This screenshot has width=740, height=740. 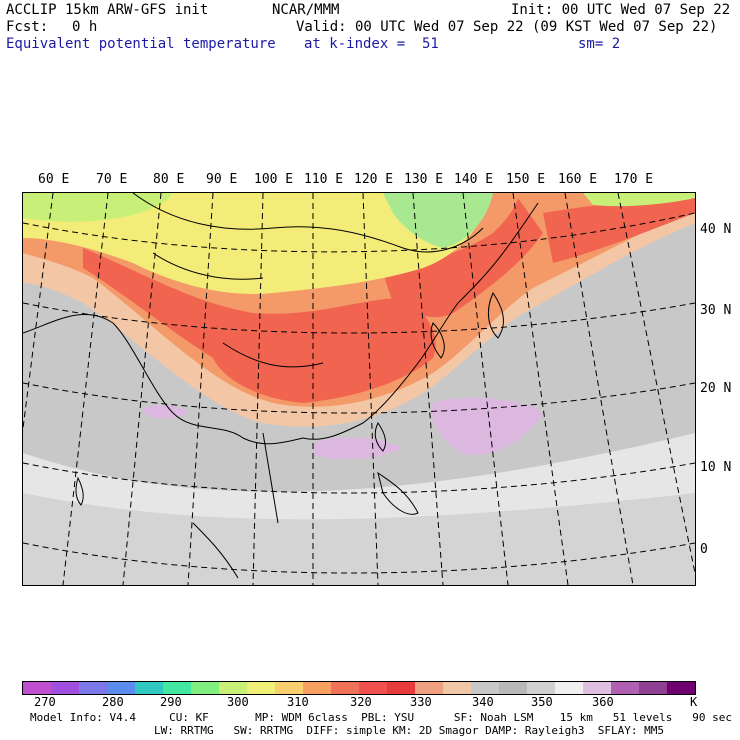 What do you see at coordinates (171, 702) in the screenshot?
I see `colorbar-label: 290` at bounding box center [171, 702].